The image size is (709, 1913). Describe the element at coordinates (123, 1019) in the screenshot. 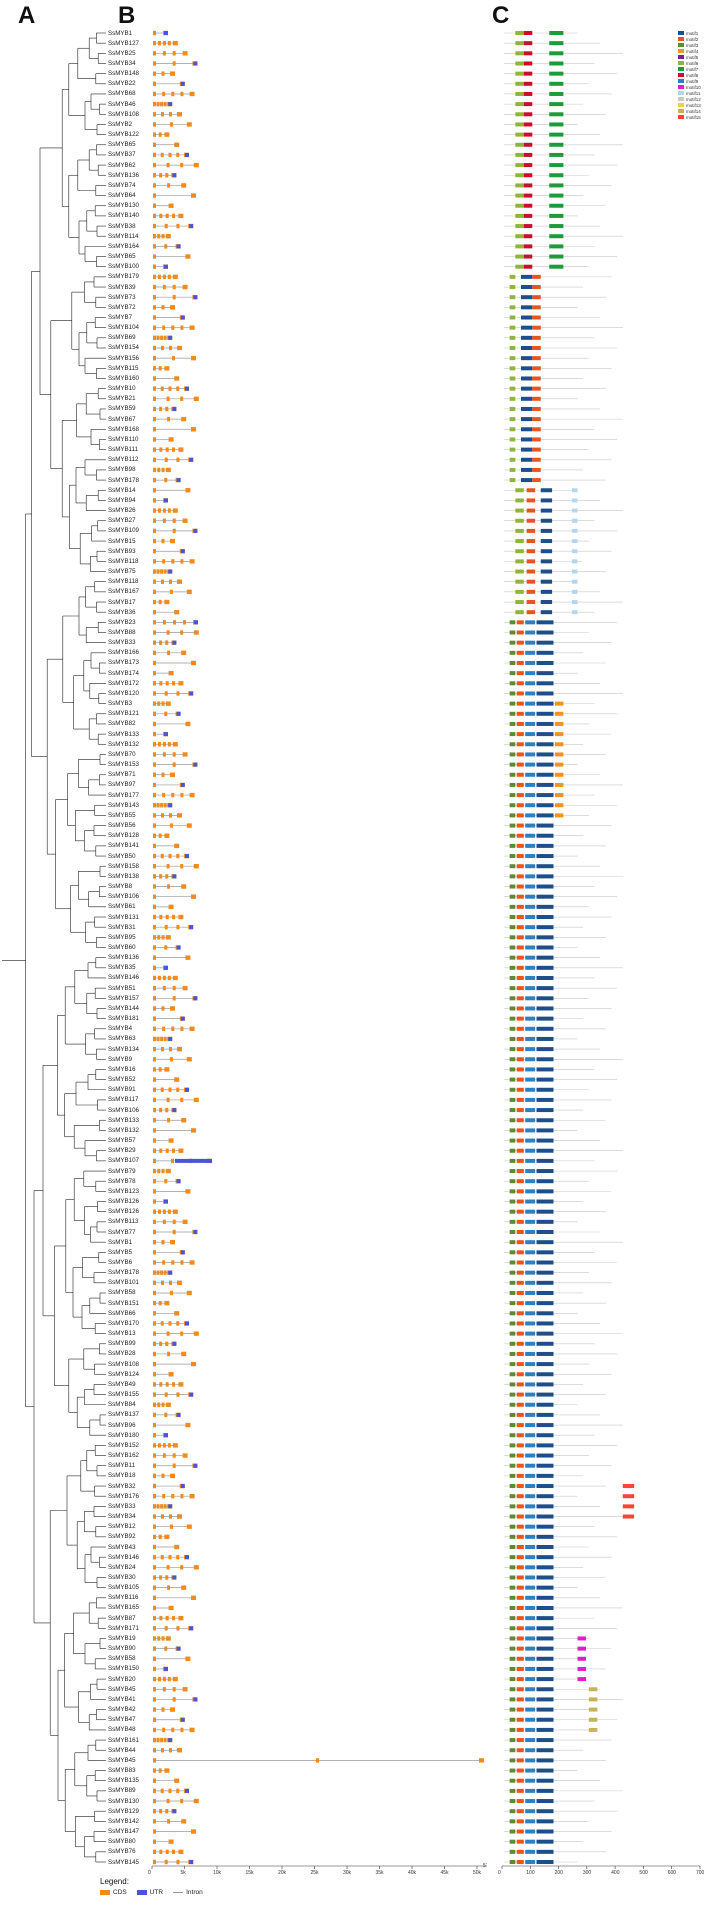

I see `gene-label: SsMYB181` at that location.